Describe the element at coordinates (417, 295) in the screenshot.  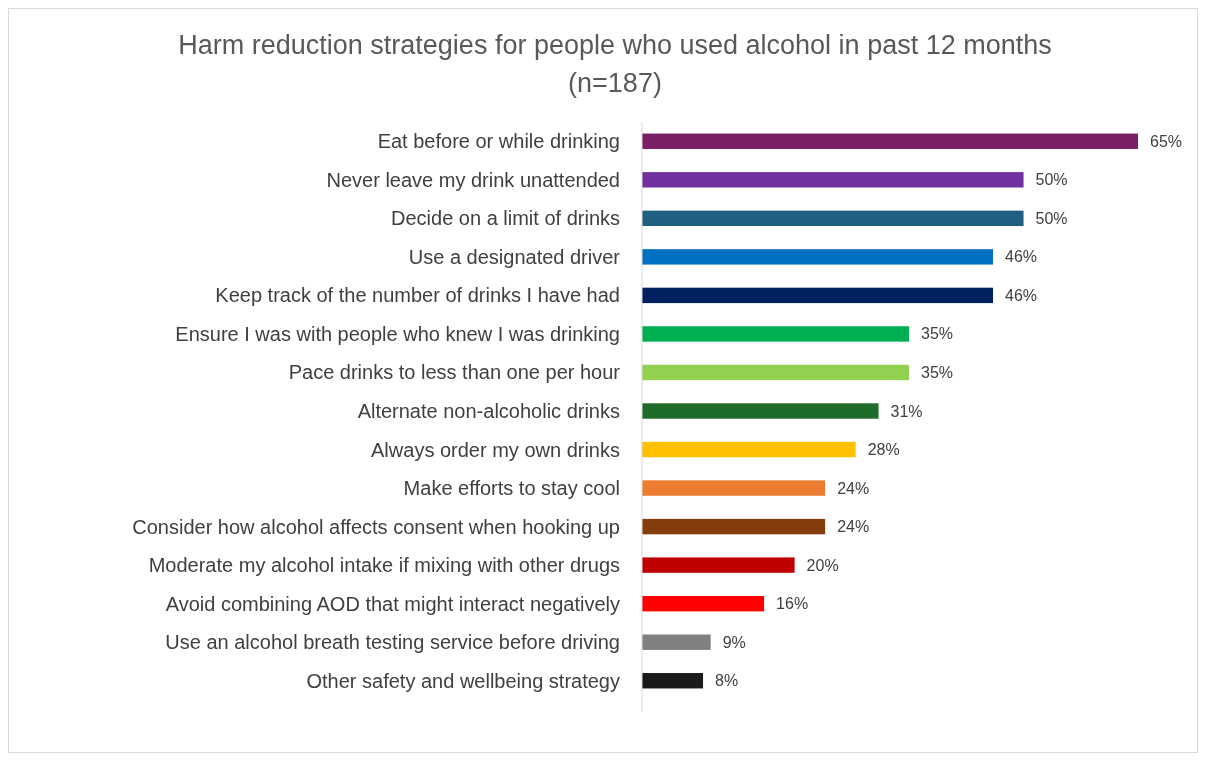
I see `y-tick-label: Keep track of the number of drinks I have had` at that location.